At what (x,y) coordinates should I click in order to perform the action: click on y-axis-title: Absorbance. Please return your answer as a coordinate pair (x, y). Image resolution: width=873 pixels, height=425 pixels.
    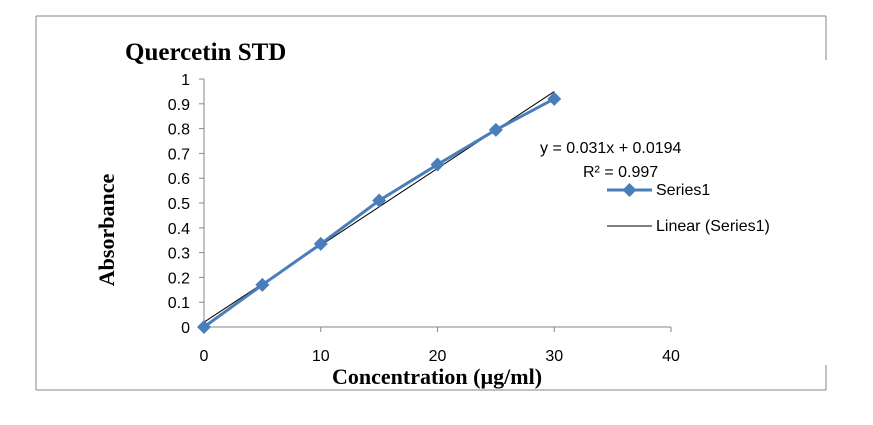
    Looking at the image, I should click on (106, 230).